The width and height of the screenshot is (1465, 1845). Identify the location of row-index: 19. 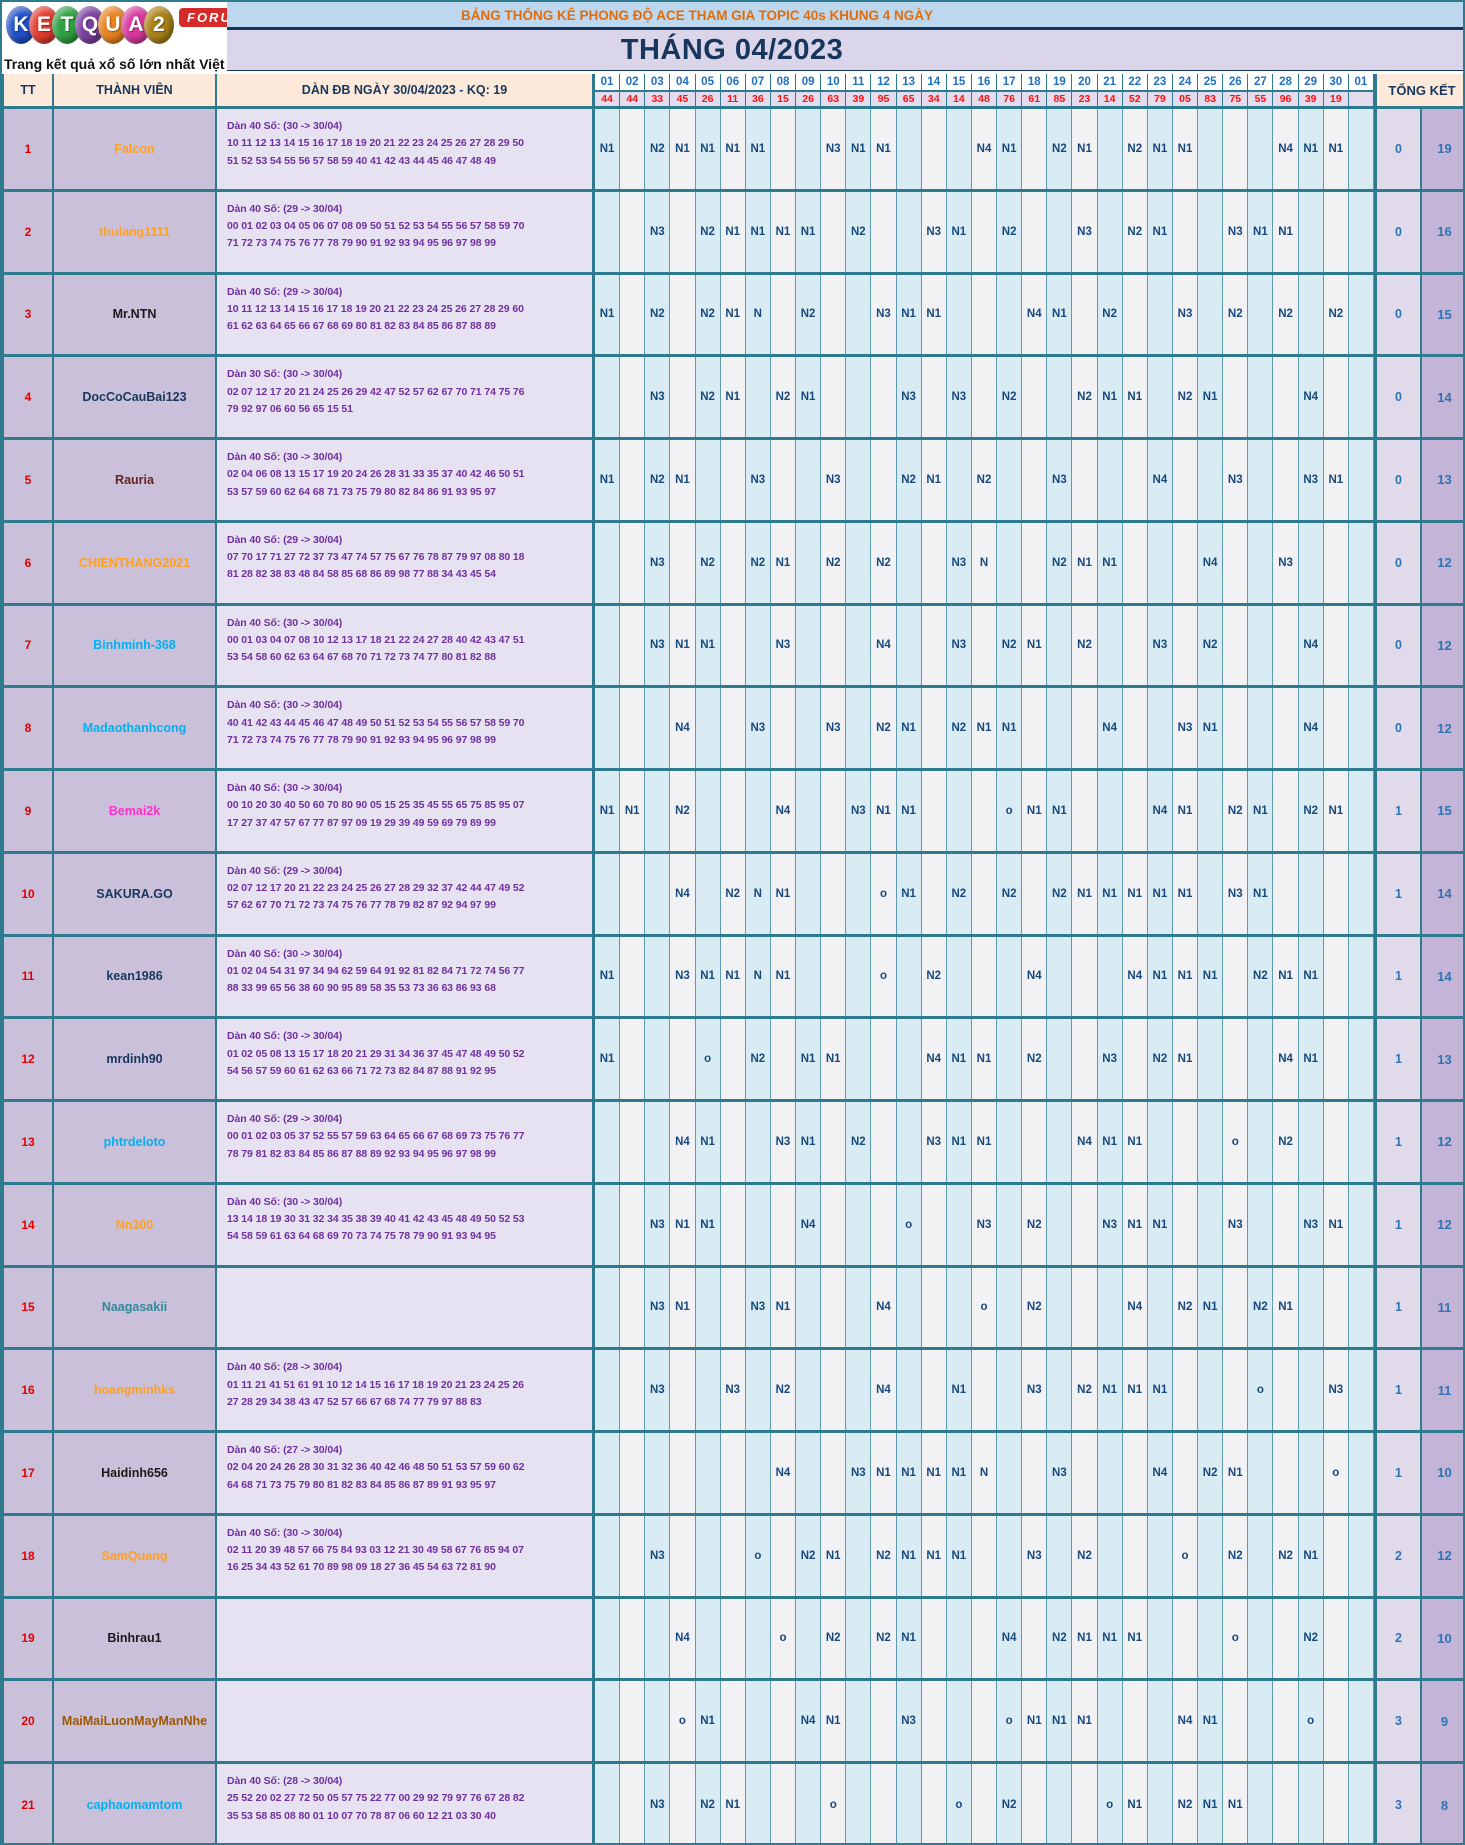
(28, 1638).